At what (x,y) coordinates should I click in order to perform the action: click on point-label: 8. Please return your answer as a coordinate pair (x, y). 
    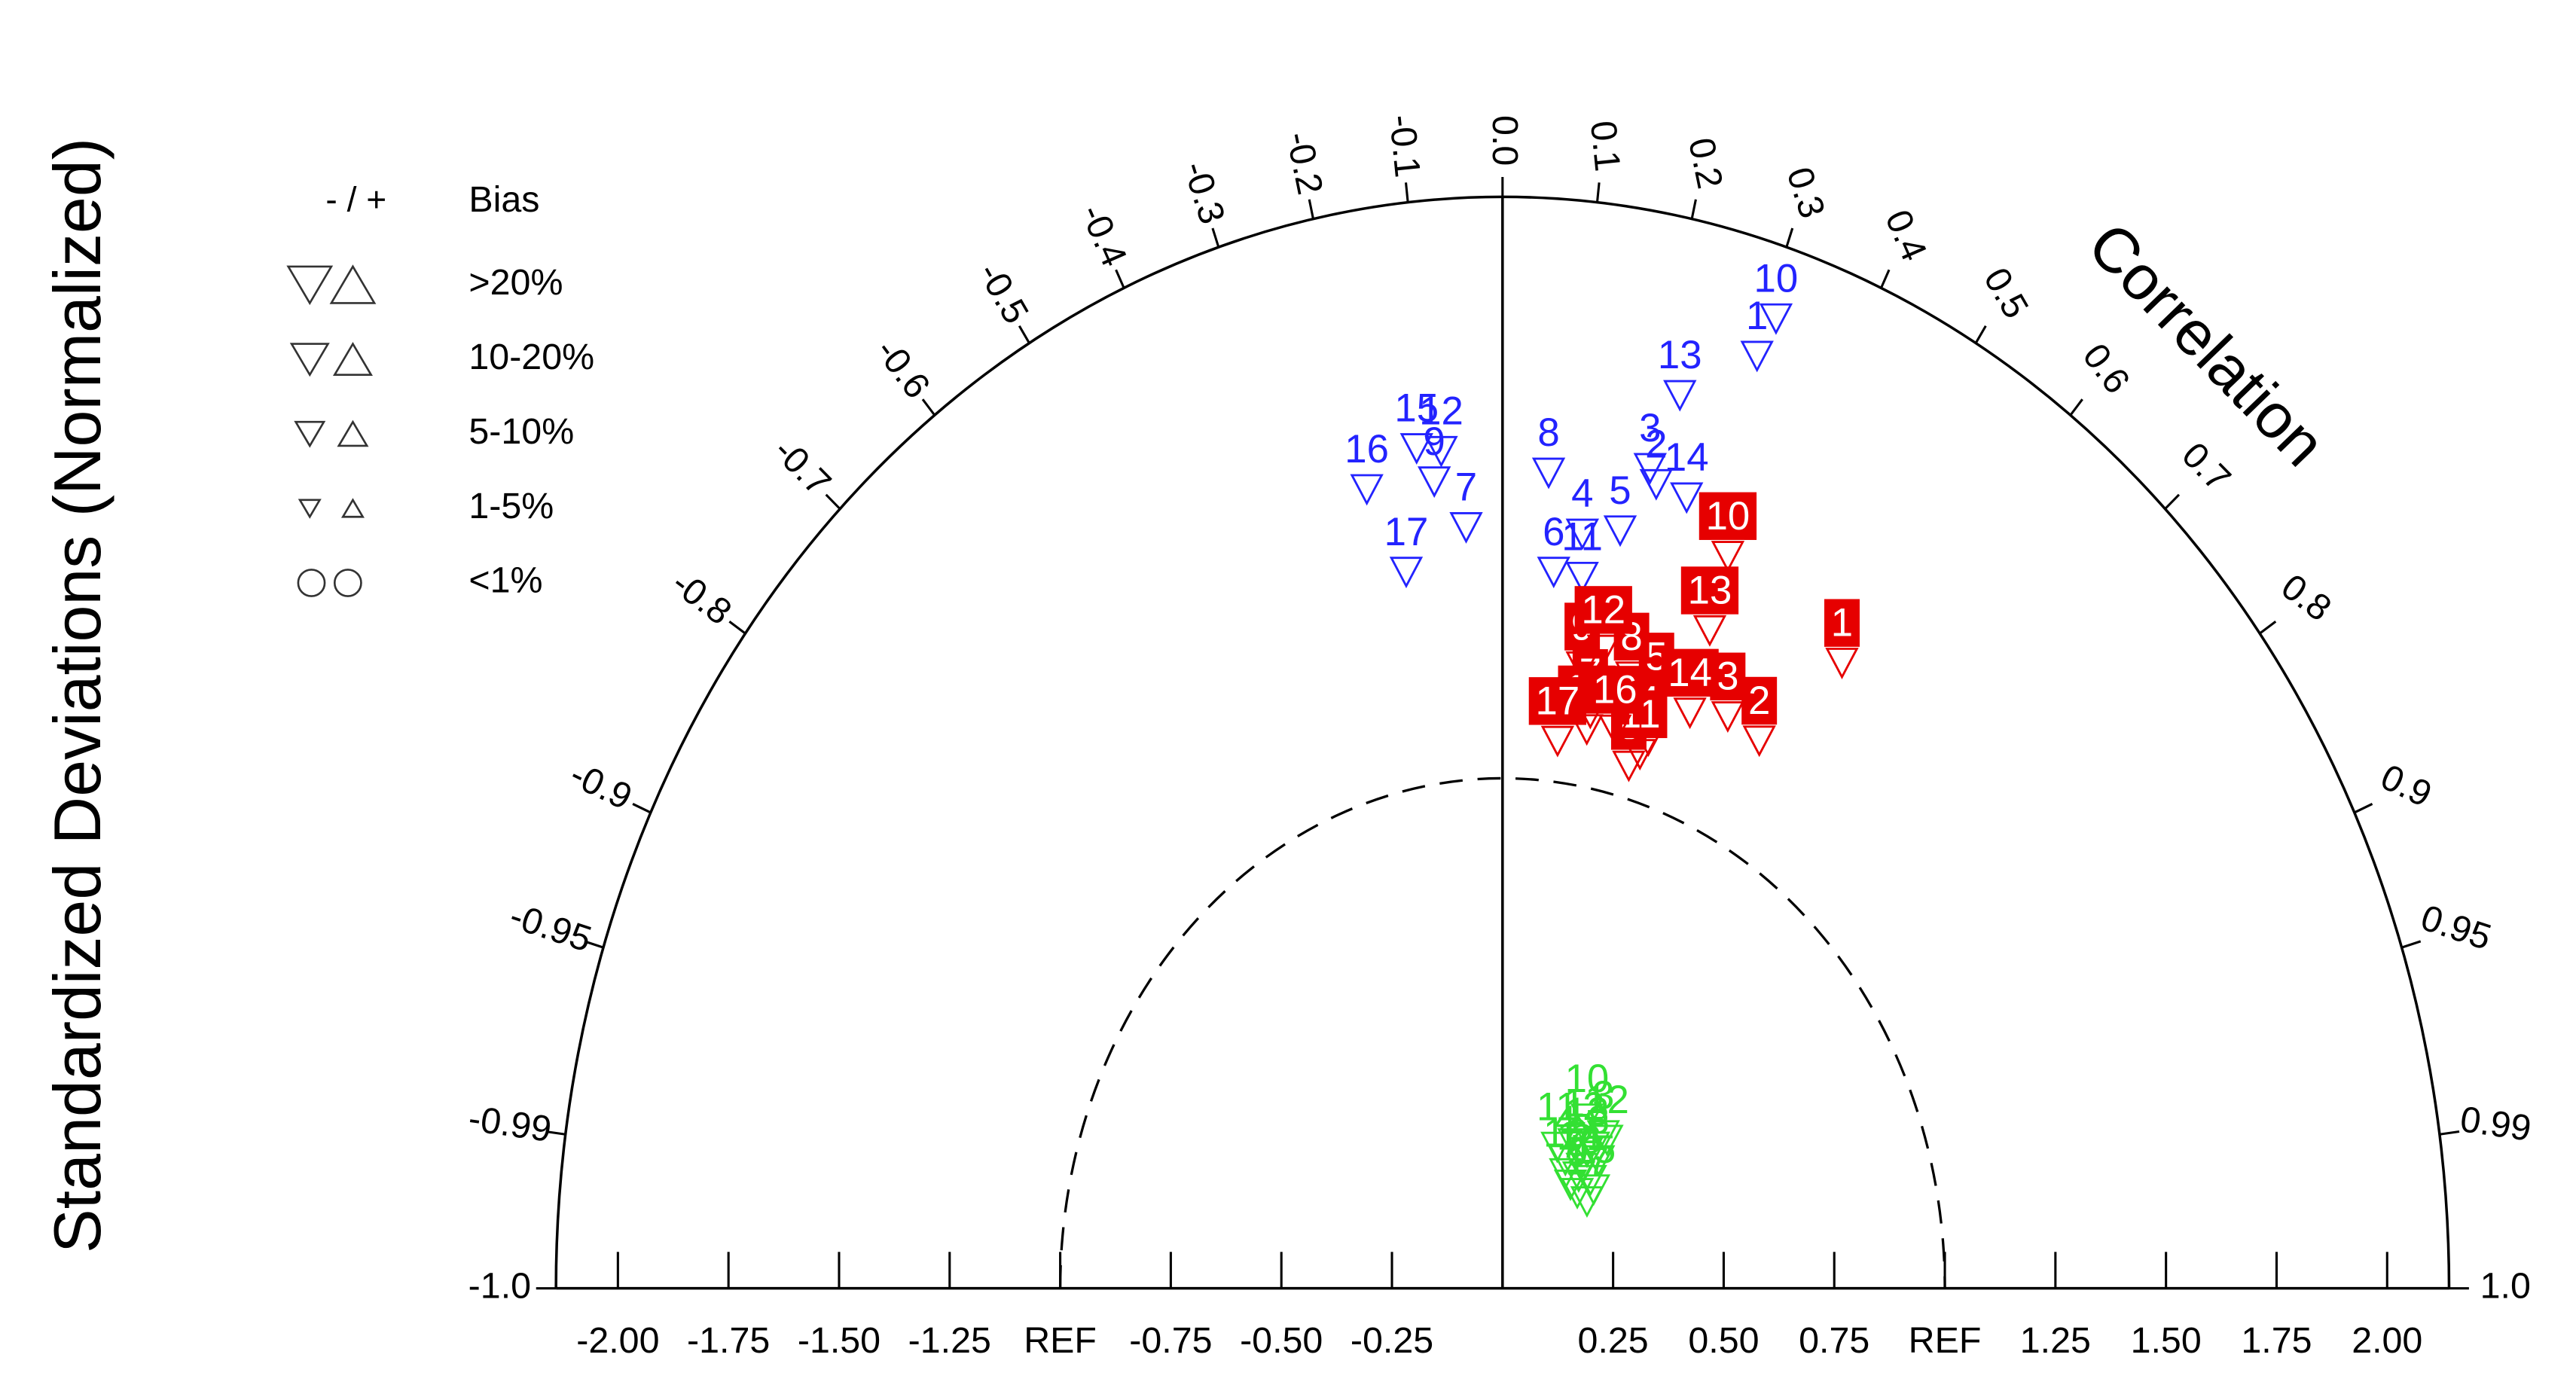
    Looking at the image, I should click on (1548, 432).